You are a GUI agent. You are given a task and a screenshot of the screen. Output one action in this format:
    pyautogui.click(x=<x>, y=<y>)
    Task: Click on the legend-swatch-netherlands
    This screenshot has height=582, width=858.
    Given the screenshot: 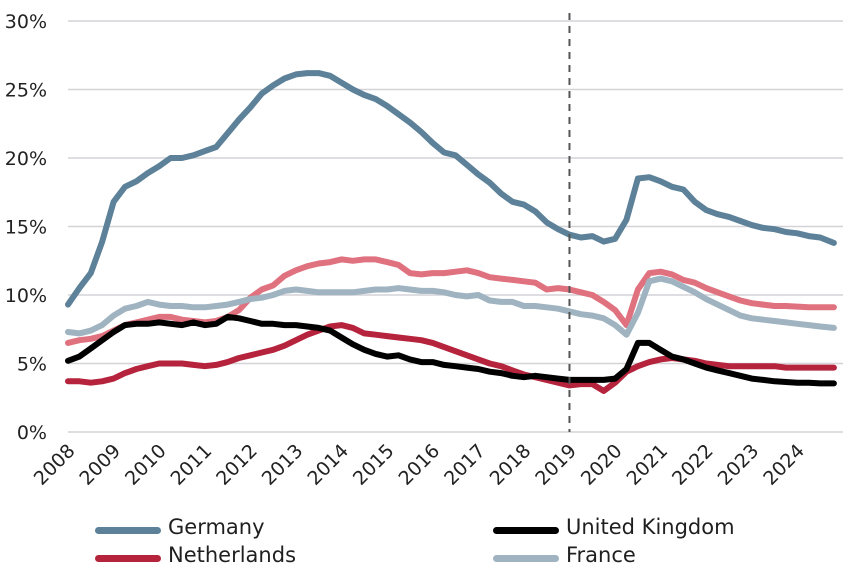 What is the action you would take?
    pyautogui.click(x=128, y=558)
    